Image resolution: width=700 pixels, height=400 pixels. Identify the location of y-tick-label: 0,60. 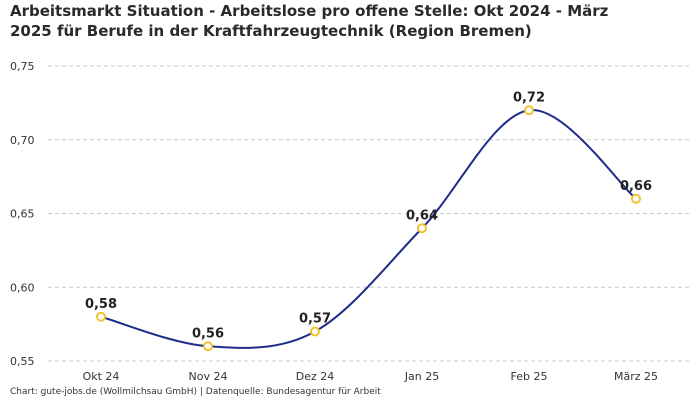
(22, 287).